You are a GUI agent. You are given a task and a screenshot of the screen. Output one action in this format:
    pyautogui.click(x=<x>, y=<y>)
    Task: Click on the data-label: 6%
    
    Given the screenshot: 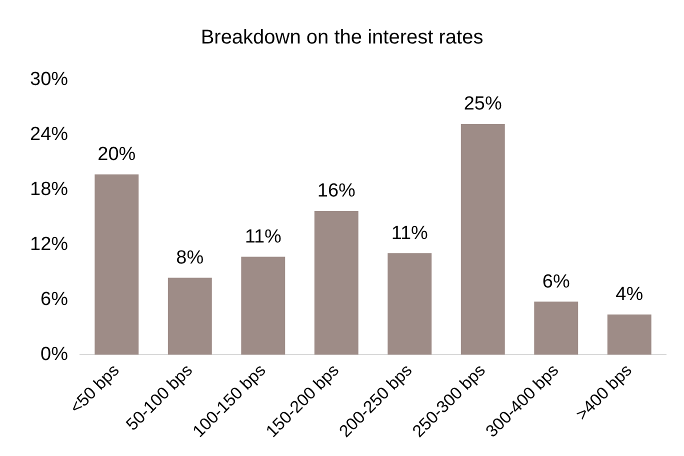 What is the action you would take?
    pyautogui.click(x=556, y=281)
    